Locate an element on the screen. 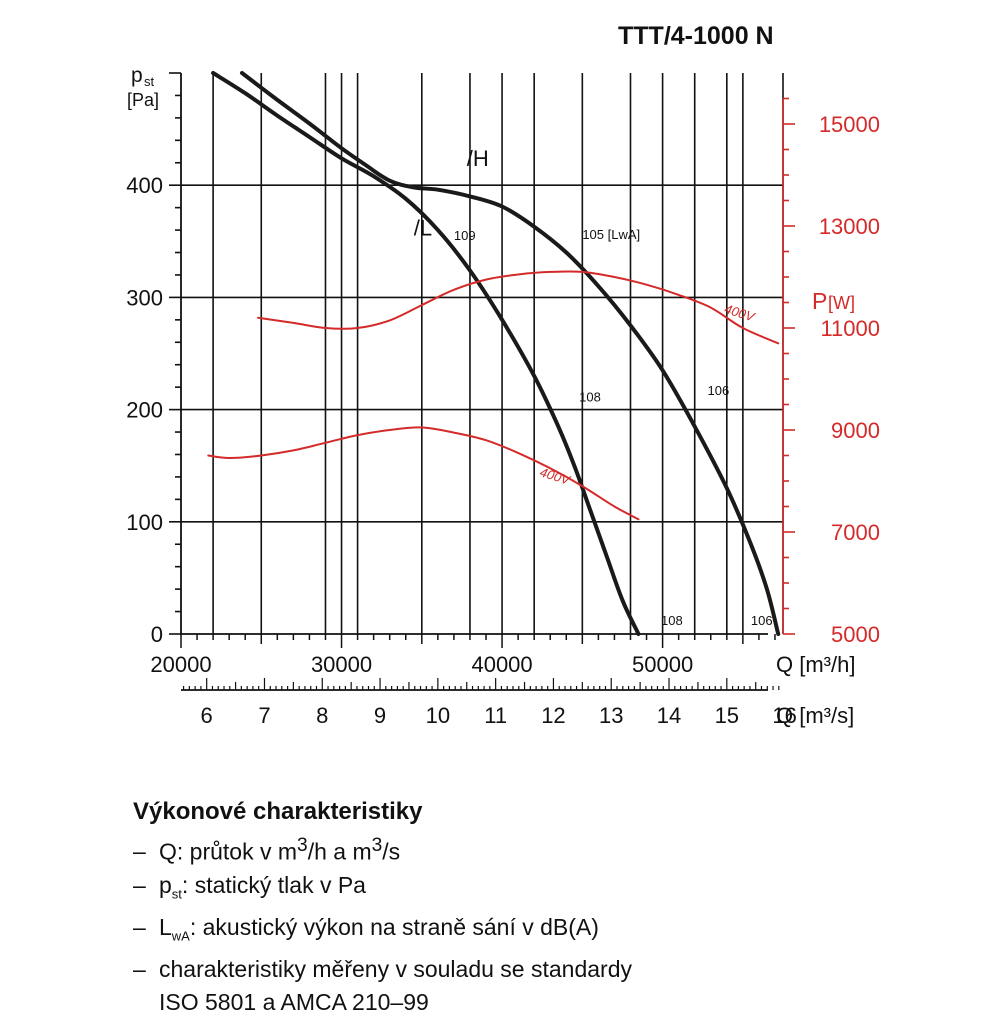 The width and height of the screenshot is (1000, 1020). legend-text: : statický tlak v Pa is located at coordinates (273, 884).